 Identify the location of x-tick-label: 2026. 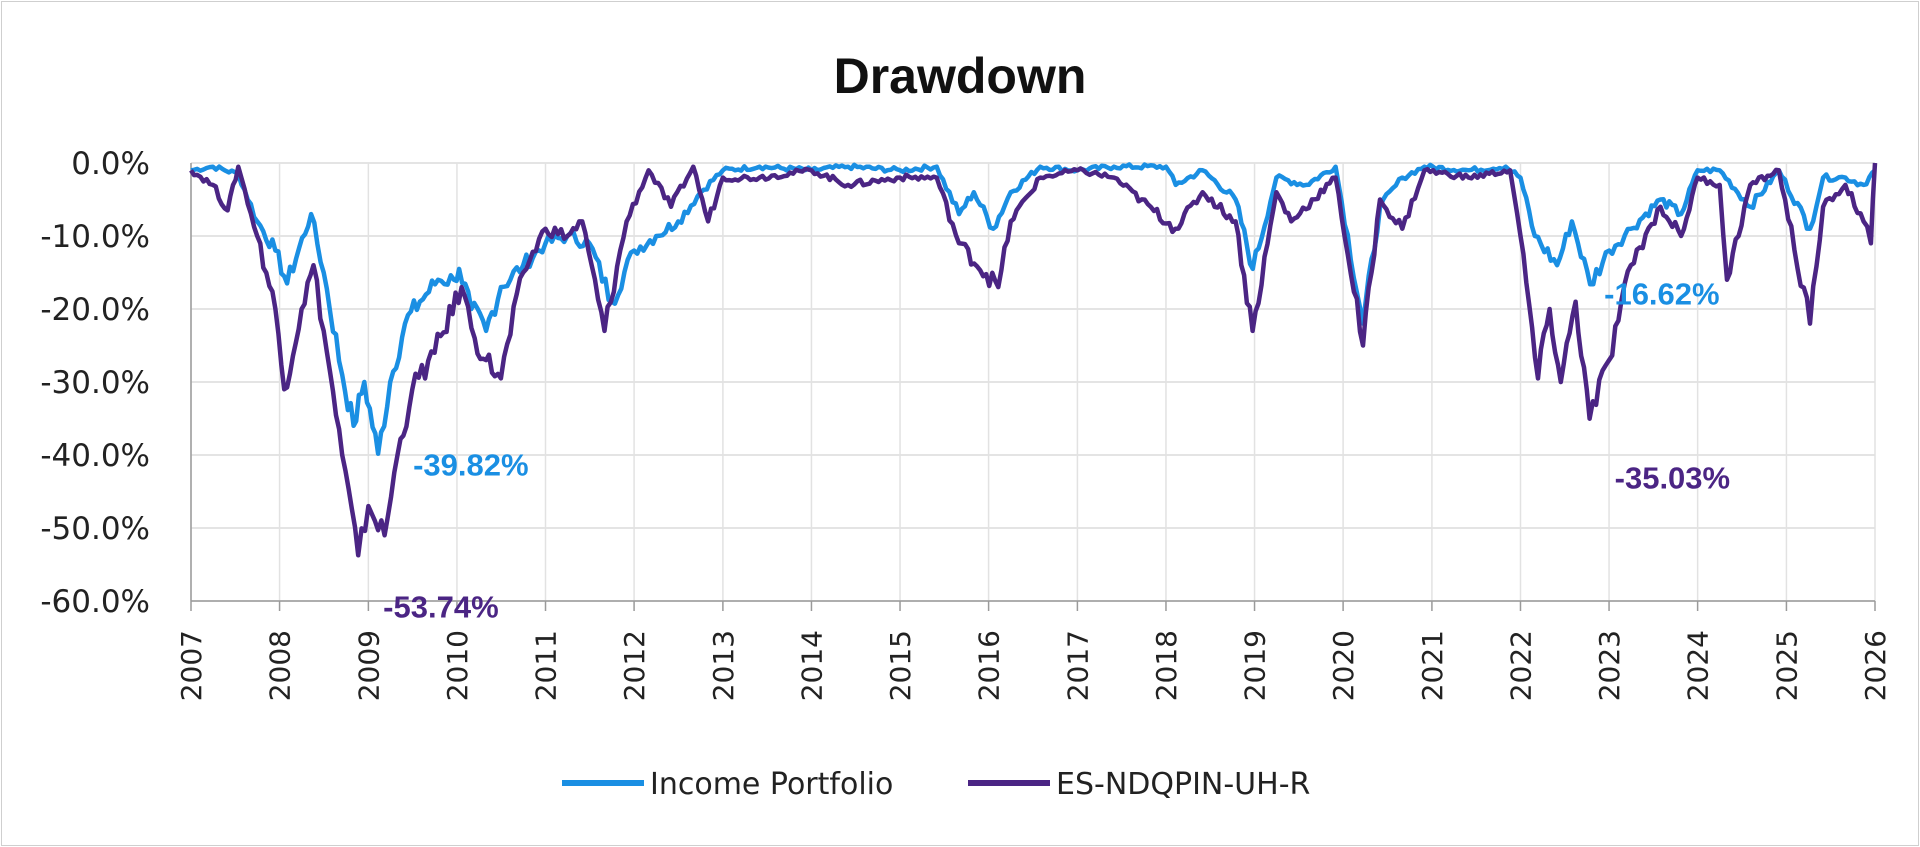
(1875, 665).